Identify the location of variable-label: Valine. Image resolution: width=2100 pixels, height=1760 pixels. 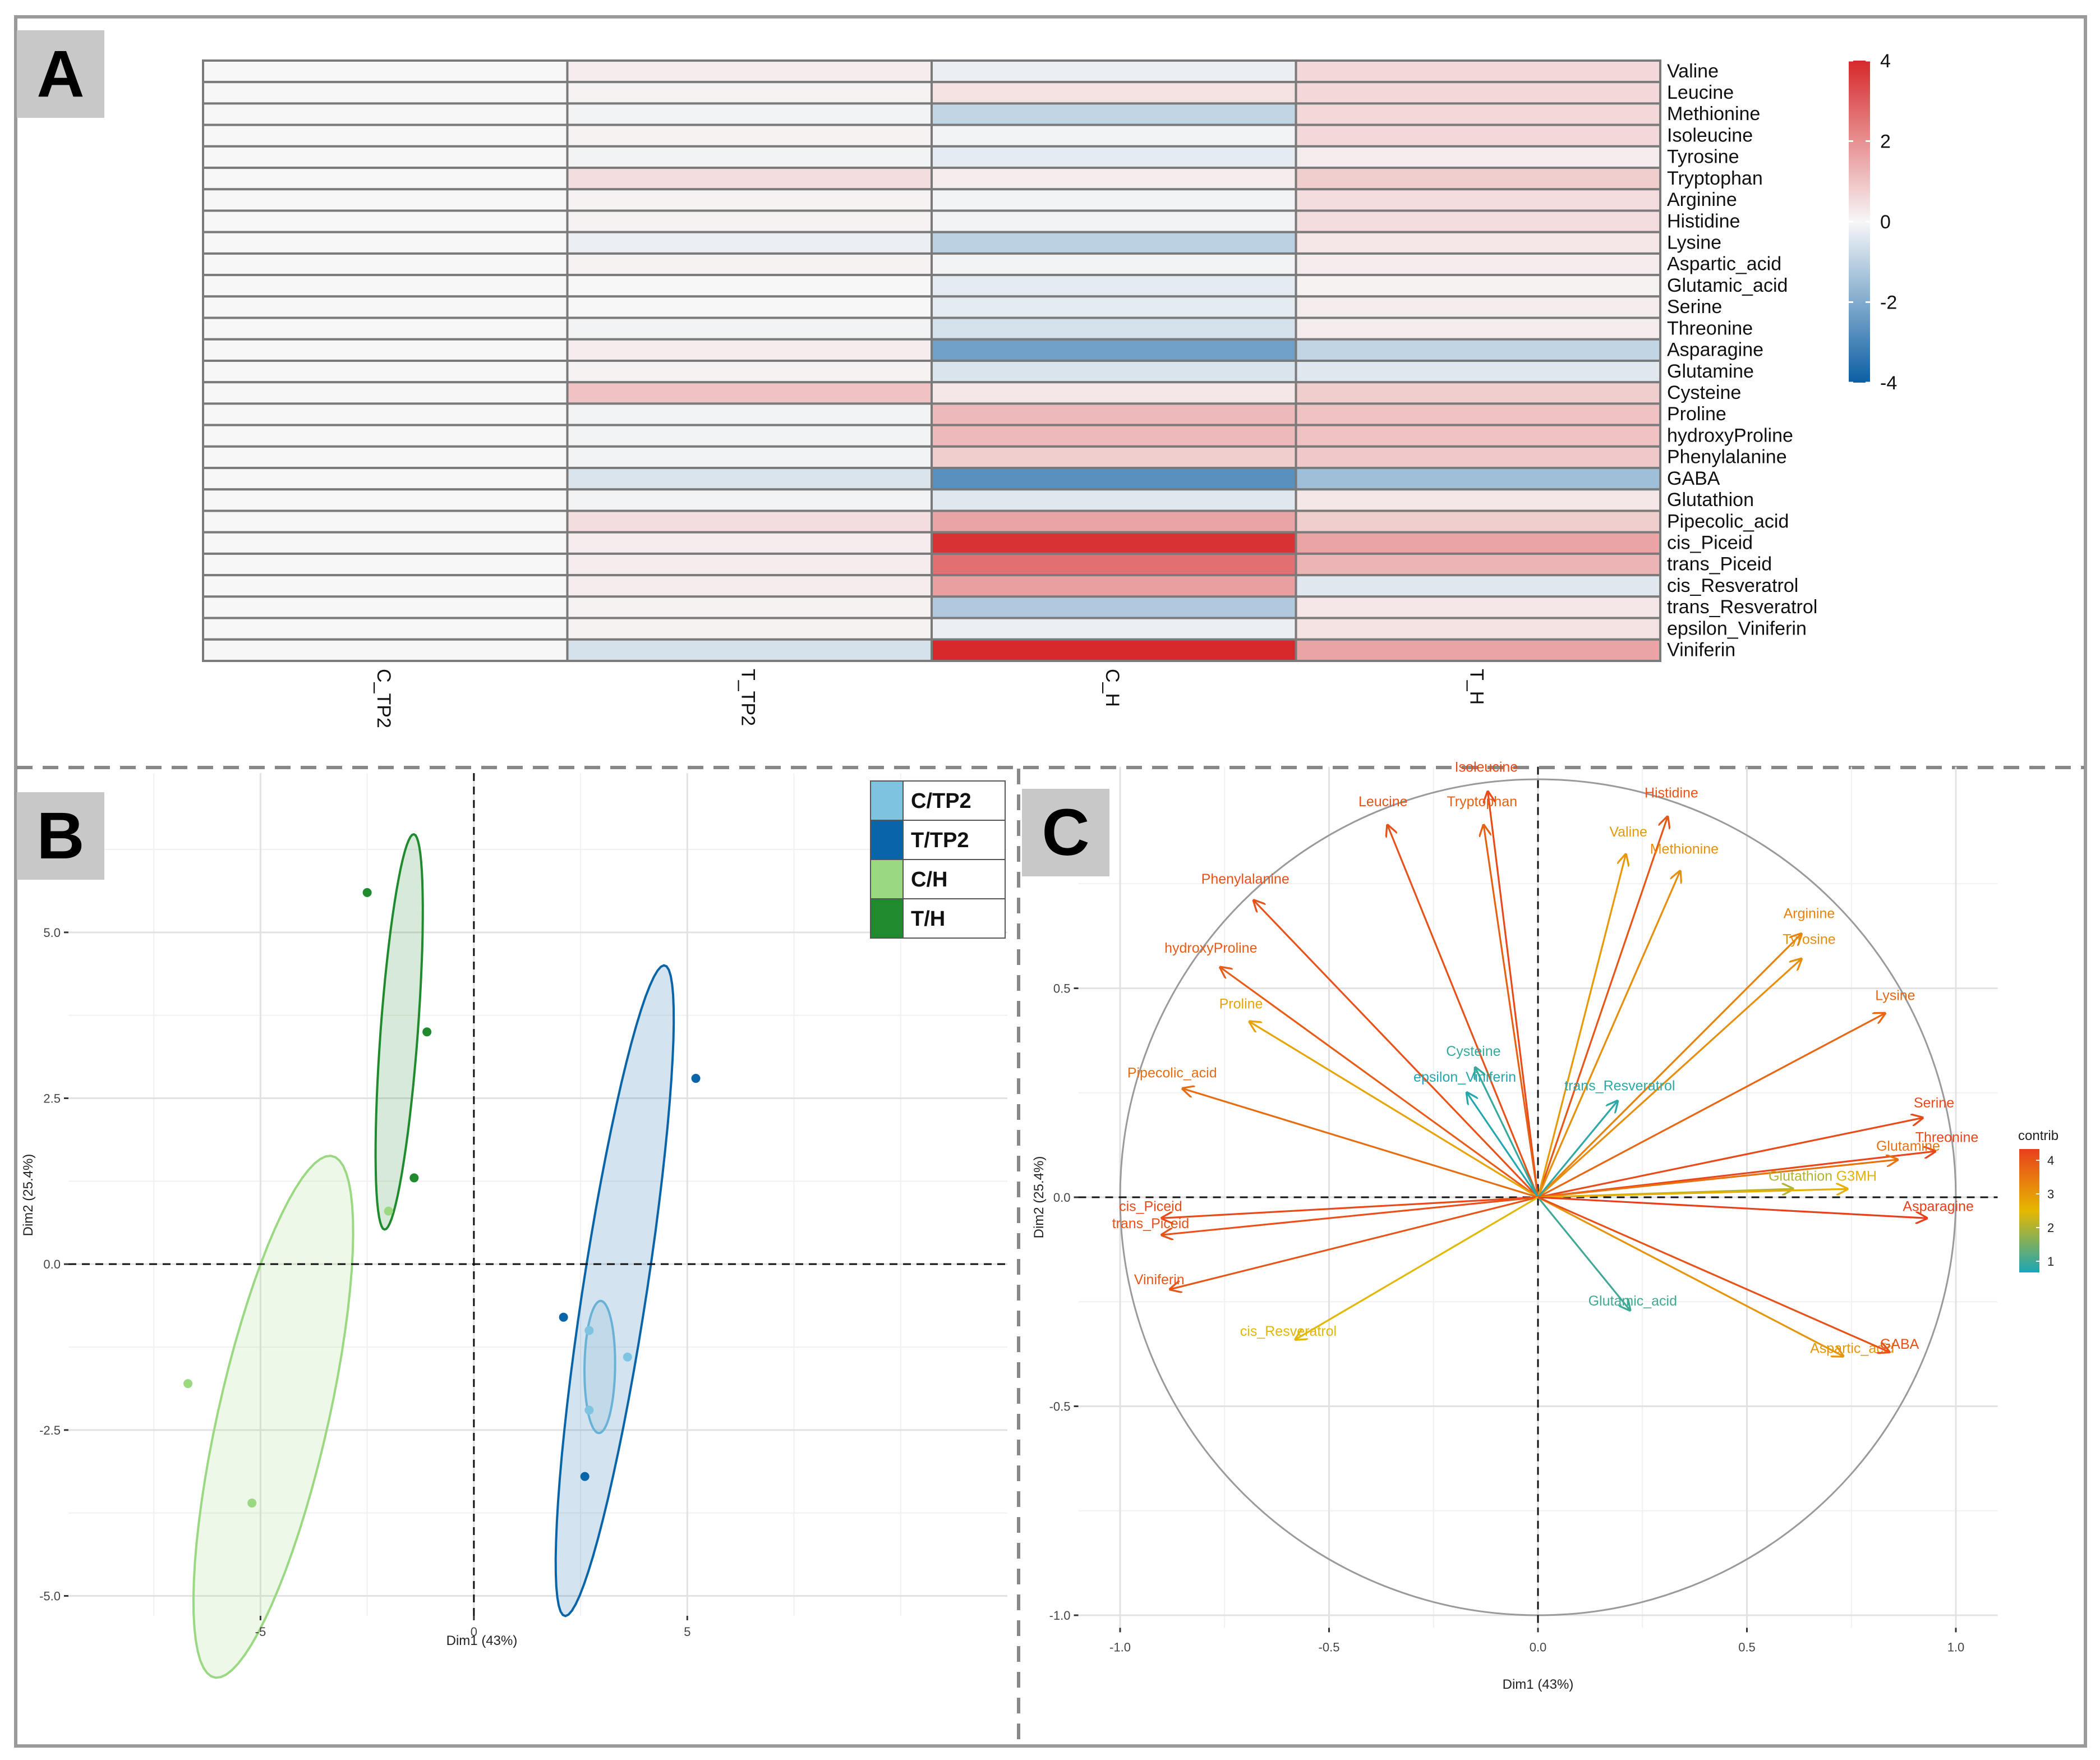
(1628, 832).